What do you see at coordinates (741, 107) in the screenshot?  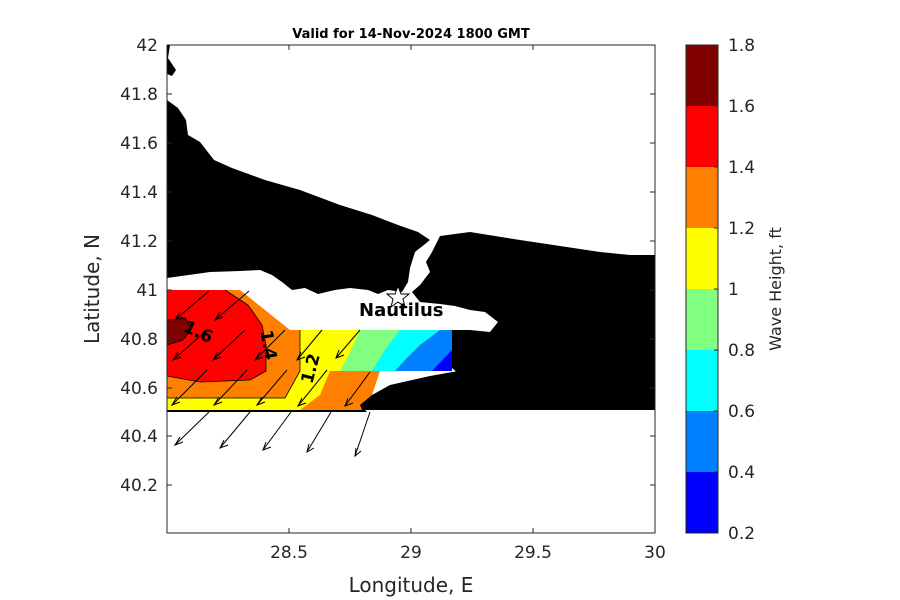 I see `colorbar-tick-label: 1.6` at bounding box center [741, 107].